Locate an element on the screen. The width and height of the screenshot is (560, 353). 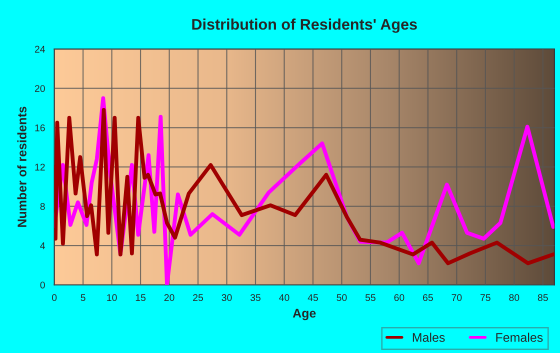
x-tick-label: 60 is located at coordinates (399, 298).